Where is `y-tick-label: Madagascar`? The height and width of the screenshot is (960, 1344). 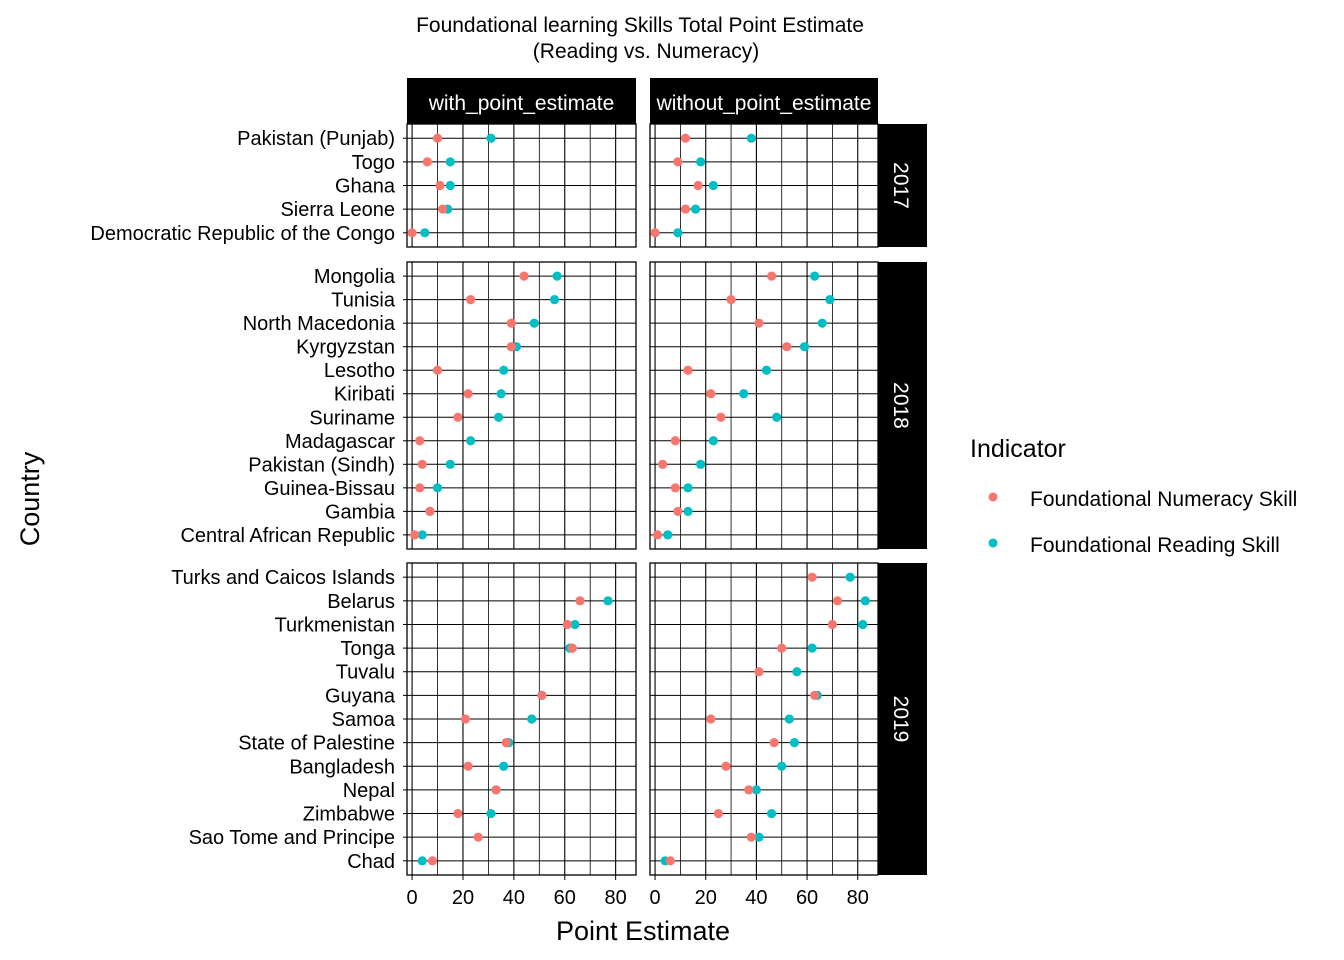 y-tick-label: Madagascar is located at coordinates (340, 442).